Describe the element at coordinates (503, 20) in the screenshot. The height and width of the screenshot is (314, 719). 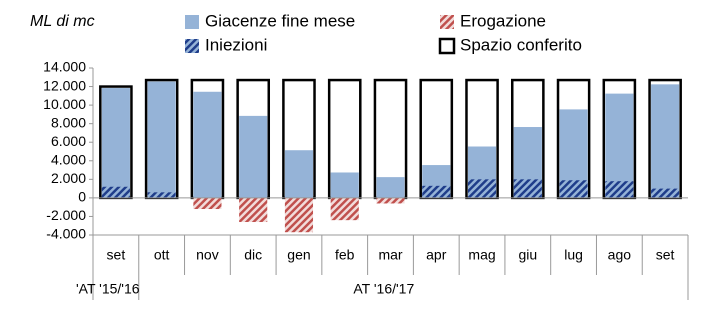
I see `legend-label: Erogazione` at that location.